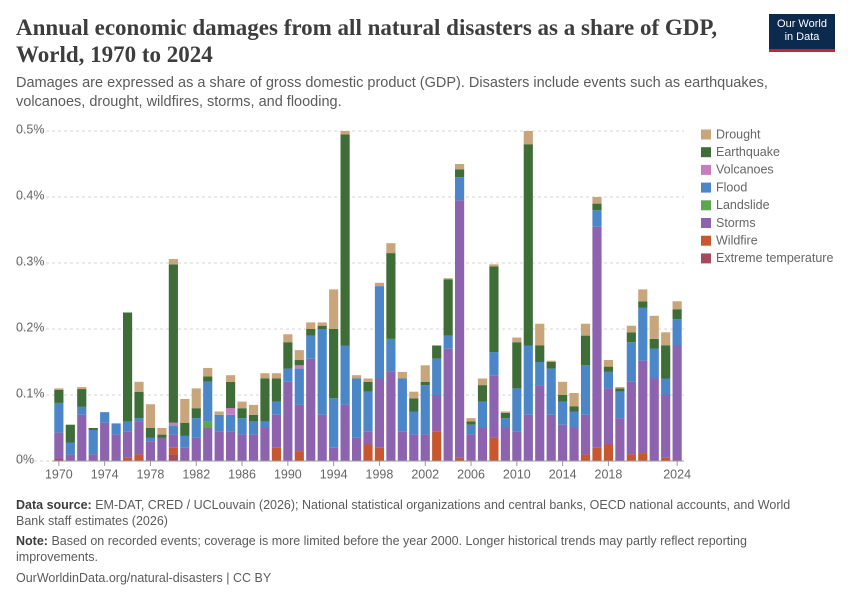  Describe the element at coordinates (242, 474) in the screenshot. I see `x-tick-label: 1986` at that location.